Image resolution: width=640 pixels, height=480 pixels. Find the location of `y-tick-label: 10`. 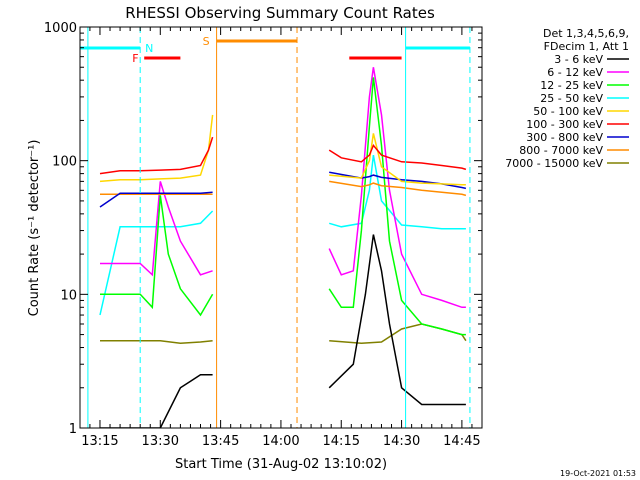

y-tick-label: 10 is located at coordinates (68, 295).